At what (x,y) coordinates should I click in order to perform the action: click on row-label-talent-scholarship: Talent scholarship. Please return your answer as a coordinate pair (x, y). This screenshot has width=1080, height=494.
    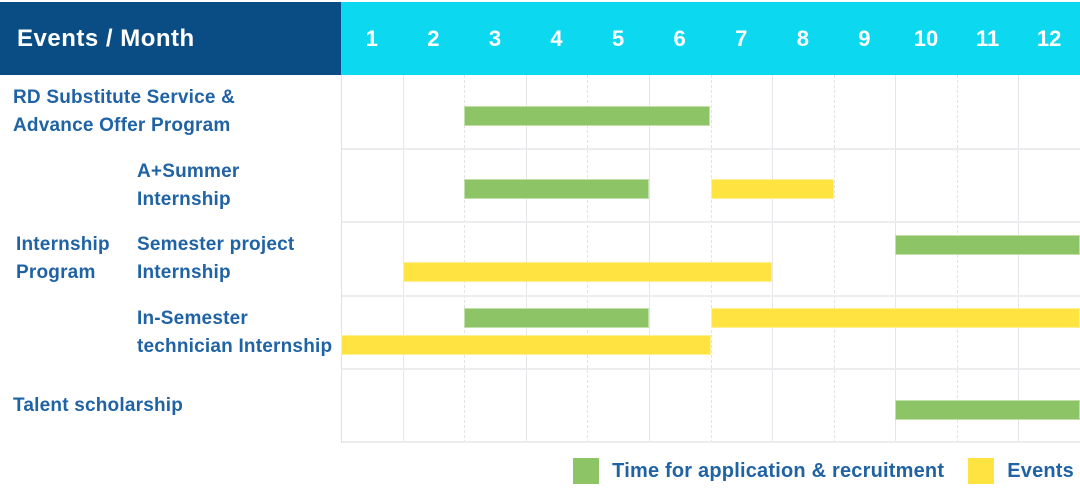
    Looking at the image, I should click on (170, 406).